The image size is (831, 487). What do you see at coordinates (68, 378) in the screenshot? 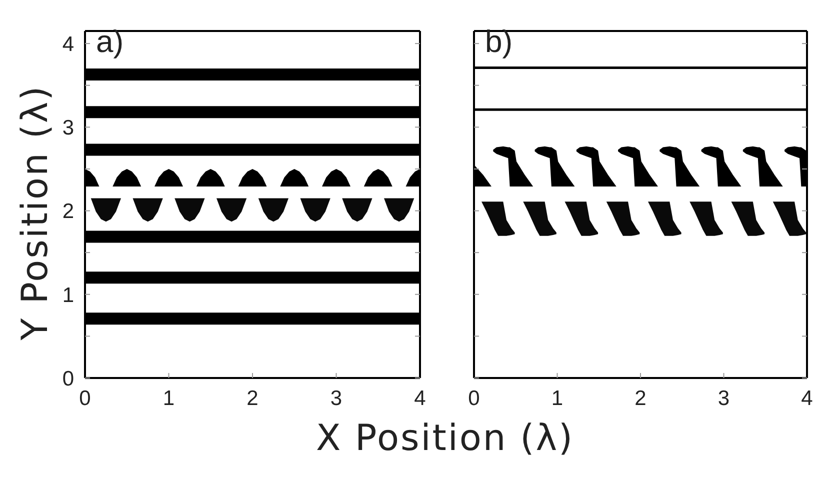
I see `y-tick-label: 0` at bounding box center [68, 378].